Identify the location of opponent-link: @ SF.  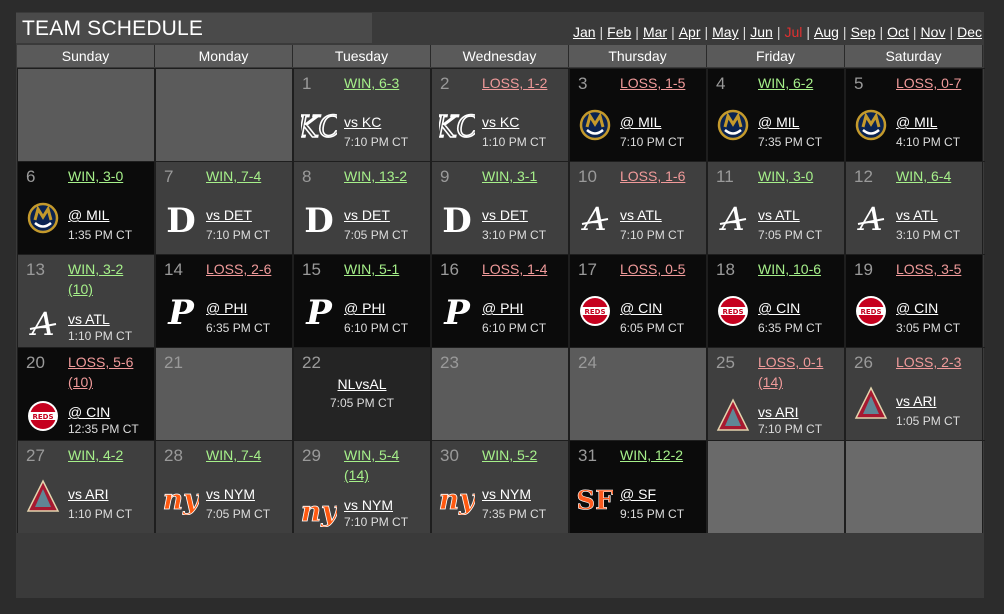
(638, 494).